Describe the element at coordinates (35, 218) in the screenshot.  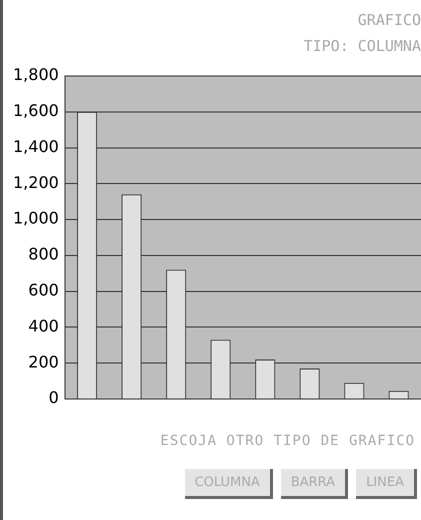
I see `y-tick-label: 1,000` at that location.